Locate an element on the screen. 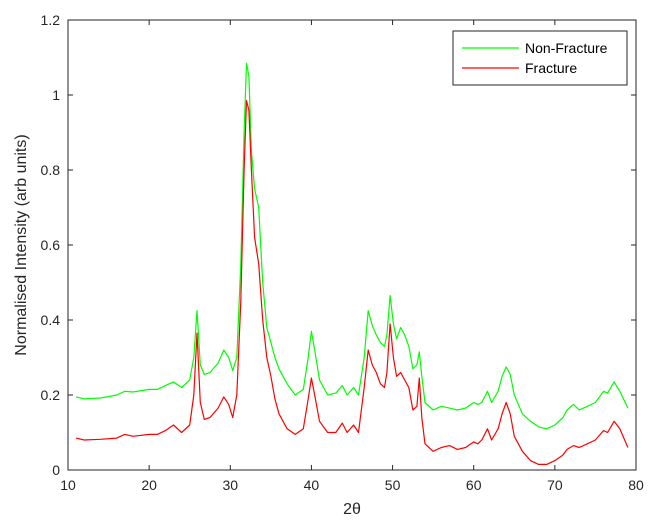 Image resolution: width=651 pixels, height=521 pixels. legend-label-non-fracture: Non-Fracture is located at coordinates (566, 48).